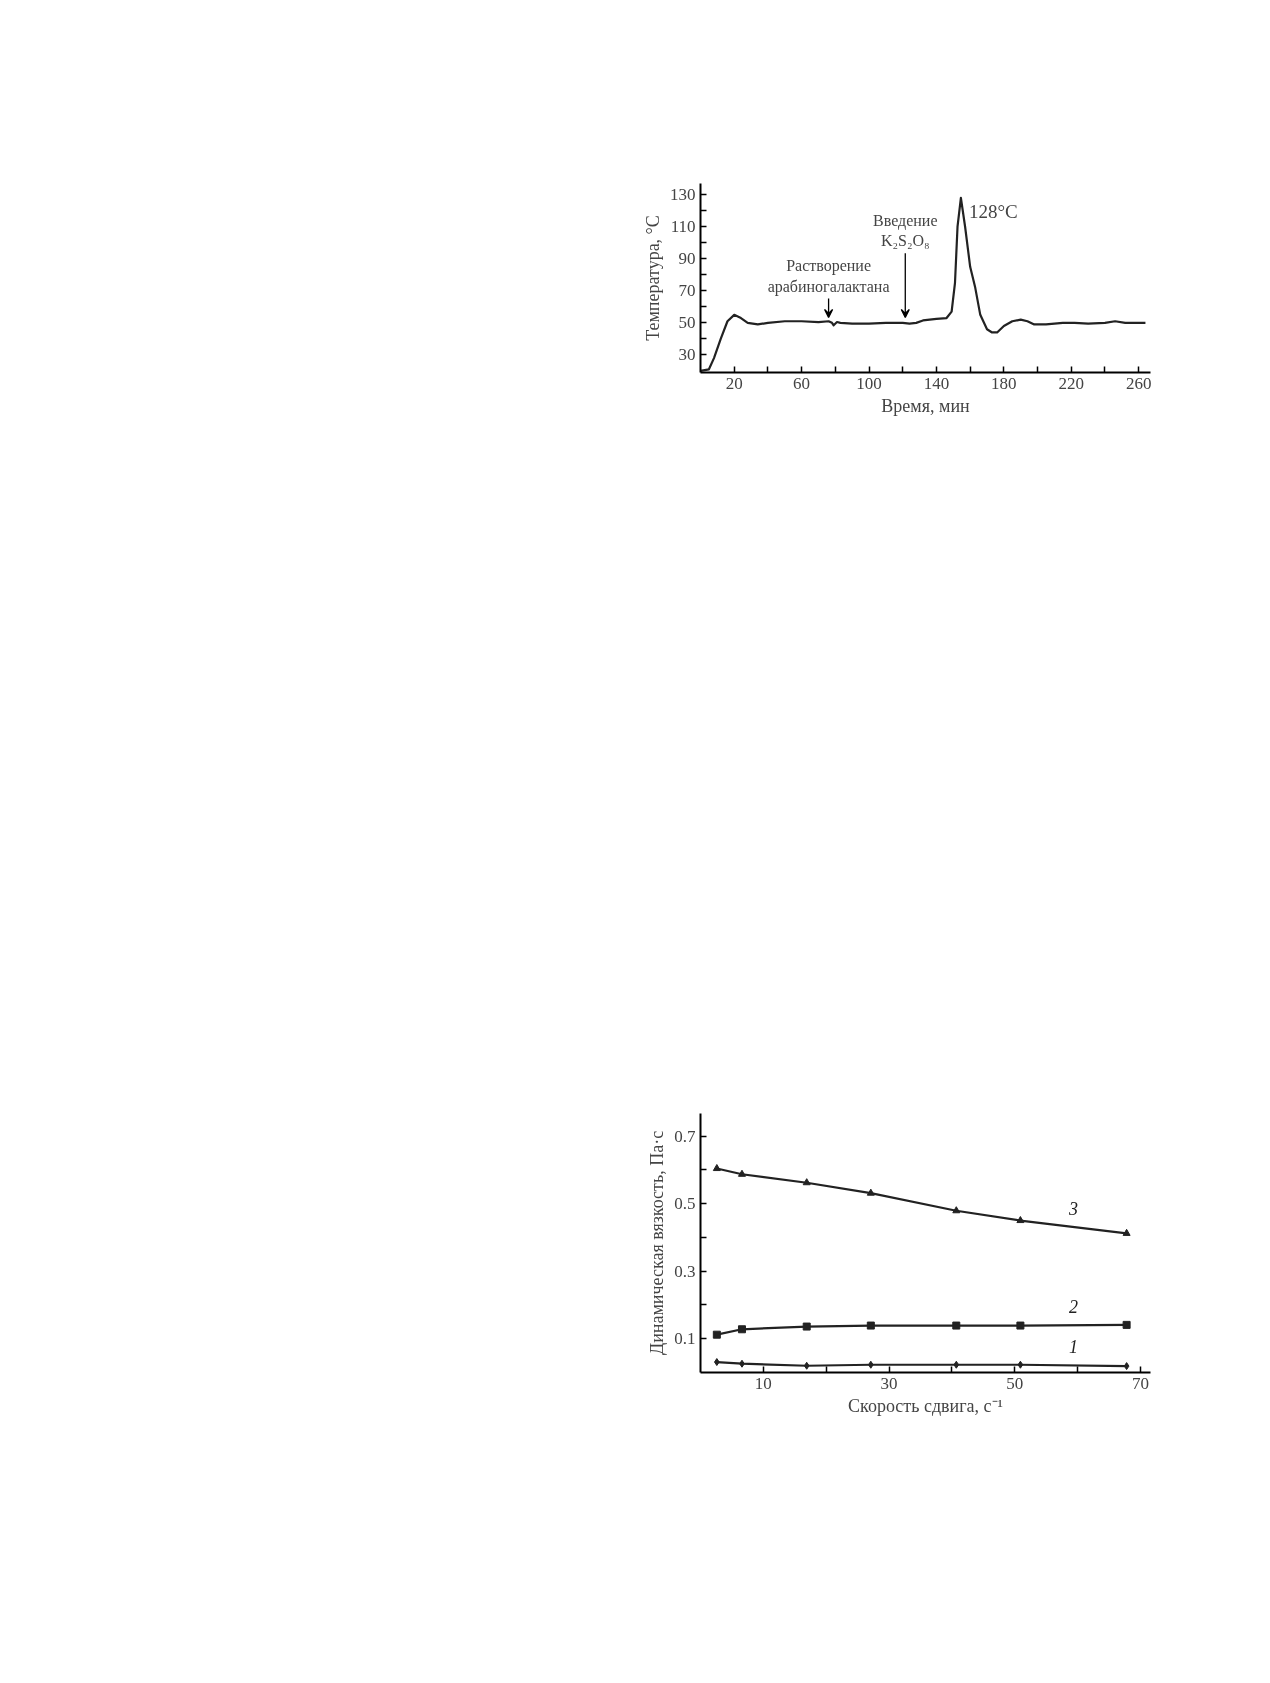  What do you see at coordinates (687, 259) in the screenshot?
I see `y-tick-label: 90` at bounding box center [687, 259].